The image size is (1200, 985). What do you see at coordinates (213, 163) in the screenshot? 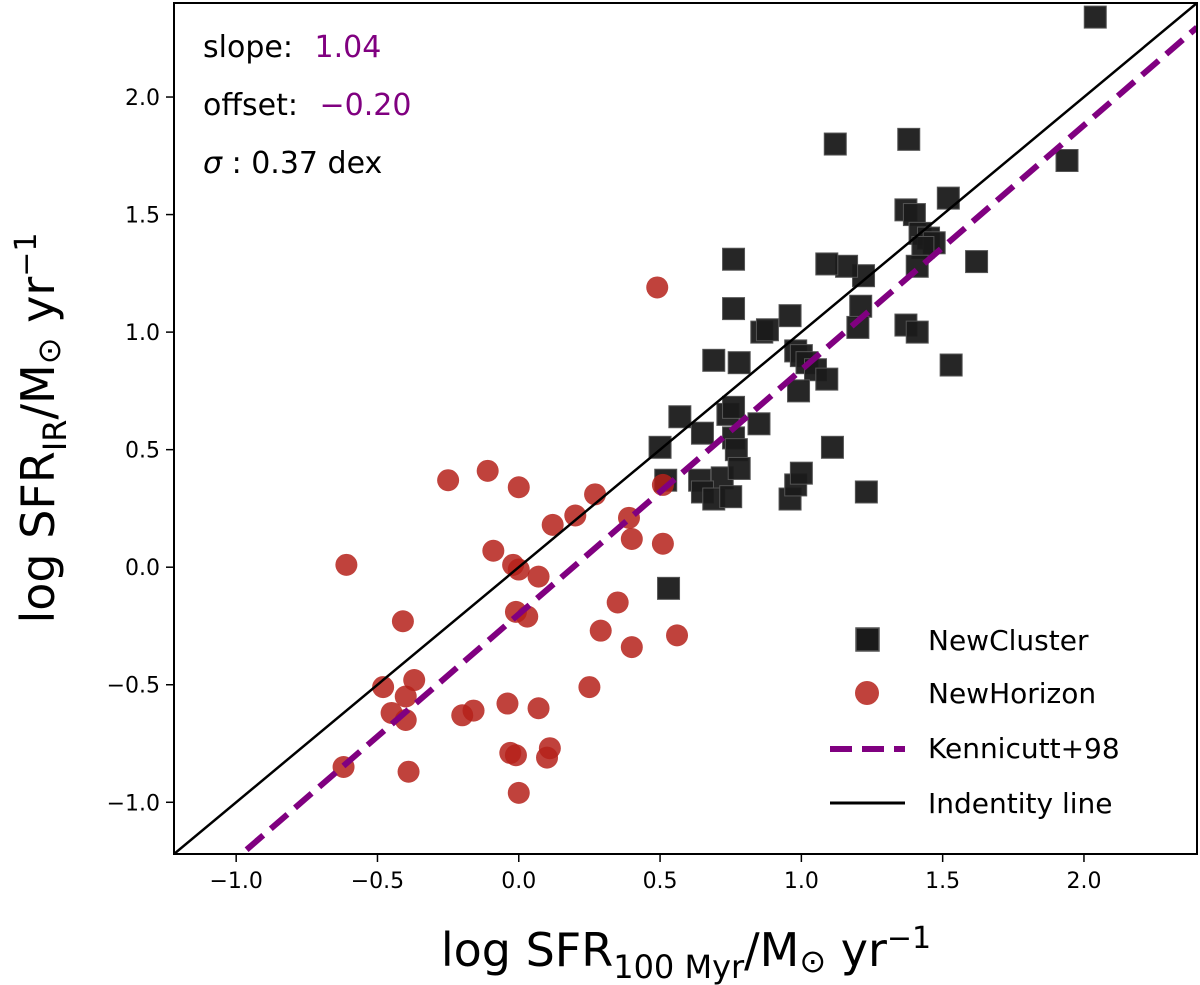
I see `sigma-symbol: σ` at bounding box center [213, 163].